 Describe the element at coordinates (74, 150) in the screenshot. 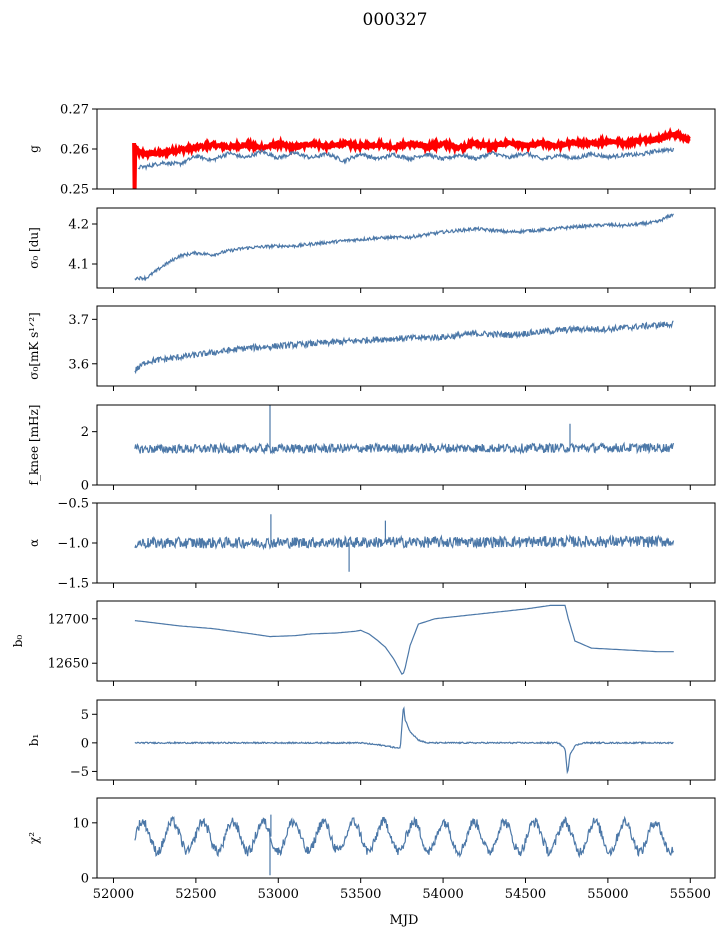

I see `y-tick-label: 0.26` at that location.